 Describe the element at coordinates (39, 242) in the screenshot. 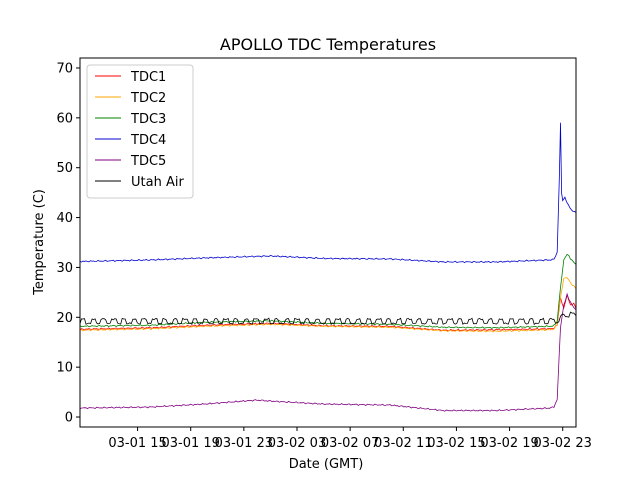

I see `y-axis-label: Temperature (C)` at that location.